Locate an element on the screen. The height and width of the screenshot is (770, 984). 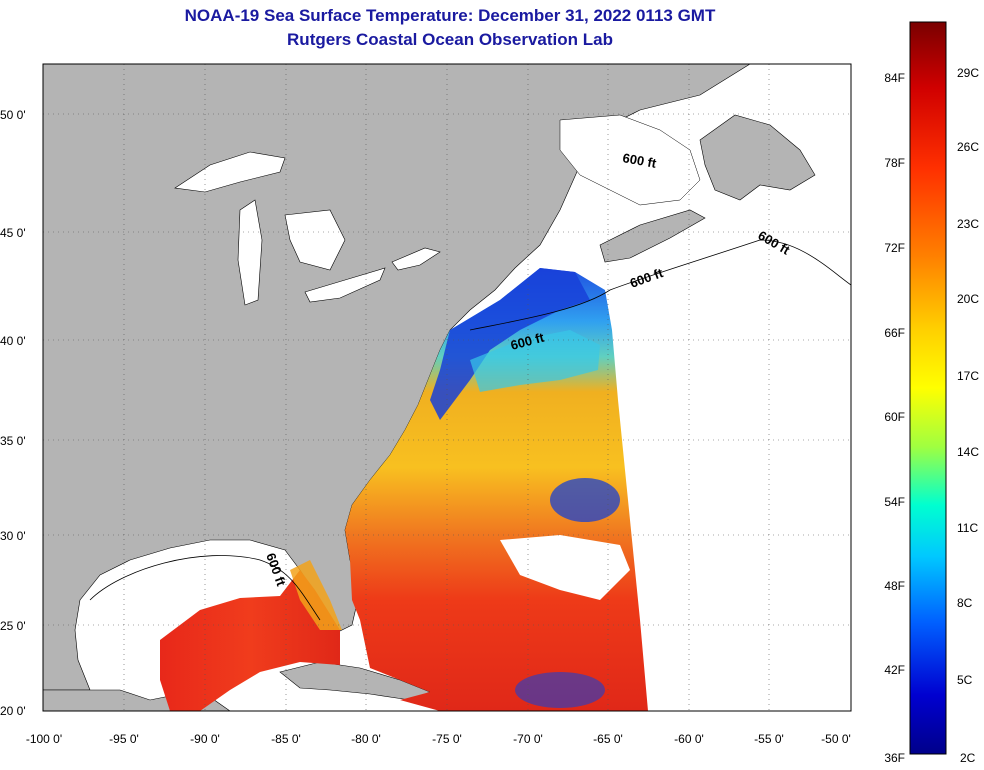
colorbar-c-label: 20C is located at coordinates (968, 299).